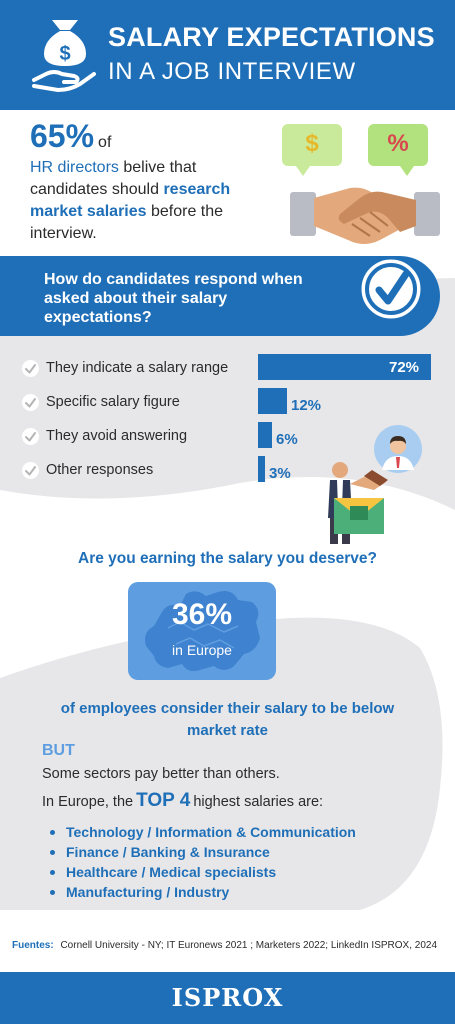  Describe the element at coordinates (63, 233) in the screenshot. I see `hr-stat-text4: interview.` at that location.